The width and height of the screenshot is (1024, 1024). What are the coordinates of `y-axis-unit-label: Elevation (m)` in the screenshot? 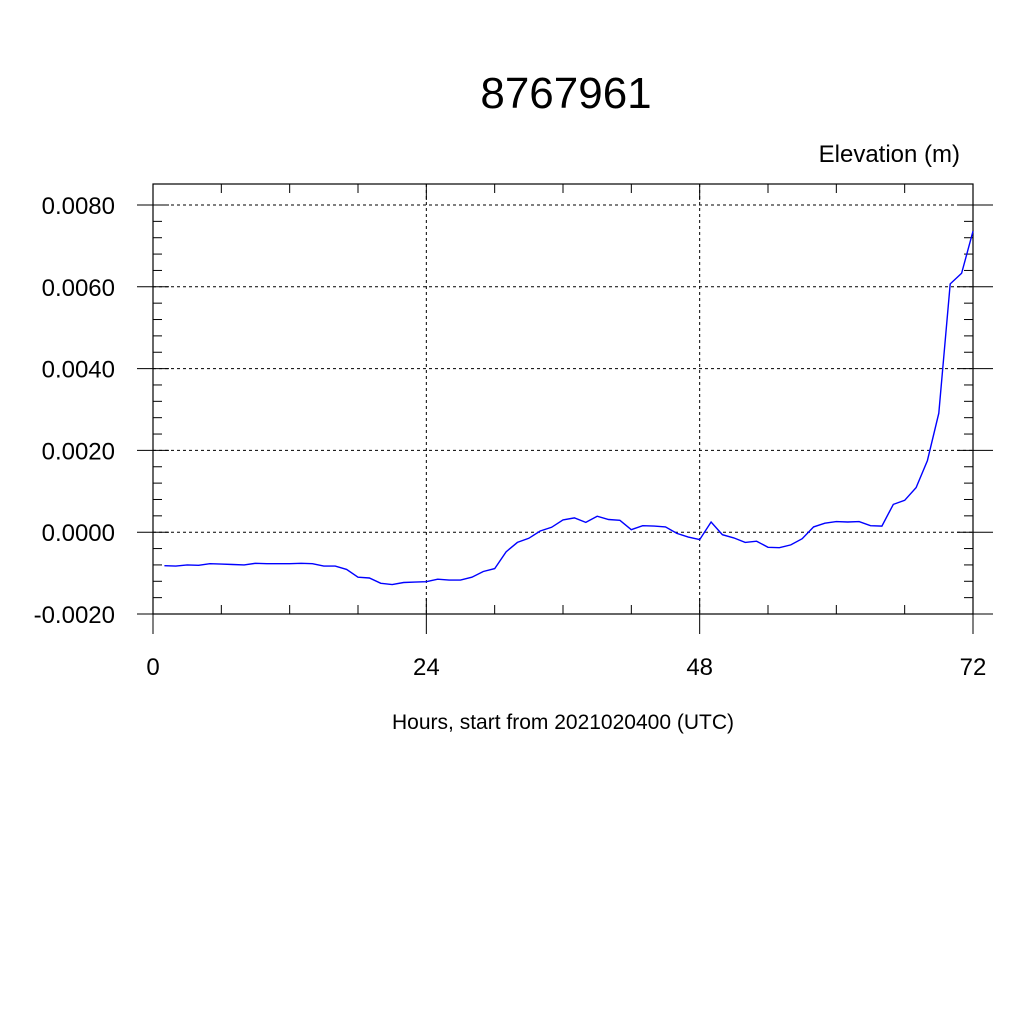 It's located at (889, 154).